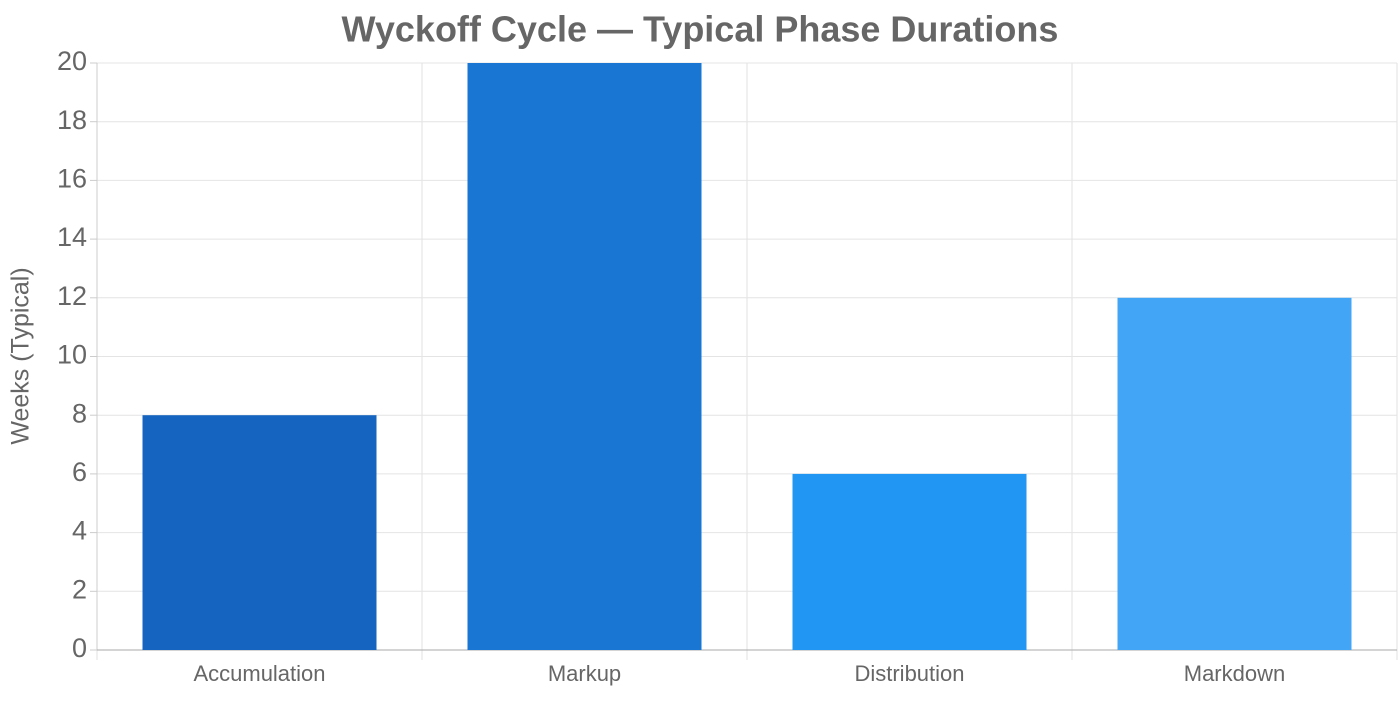  Describe the element at coordinates (700, 29) in the screenshot. I see `chart-title: Wyckoff Cycle — Typical Phase Durations` at that location.